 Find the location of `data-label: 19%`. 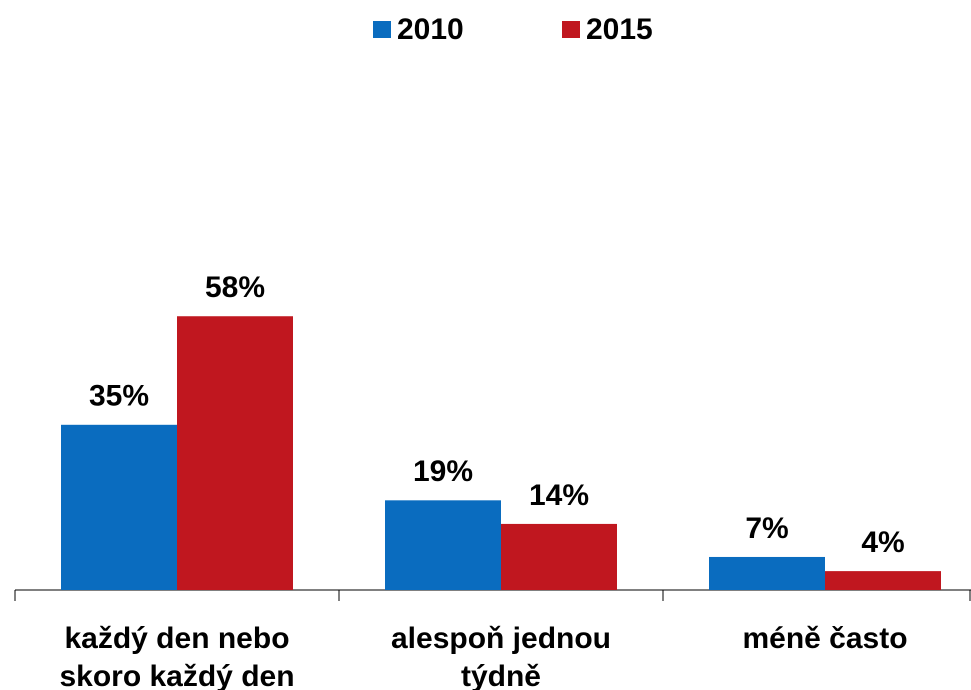

data-label: 19% is located at coordinates (443, 471).